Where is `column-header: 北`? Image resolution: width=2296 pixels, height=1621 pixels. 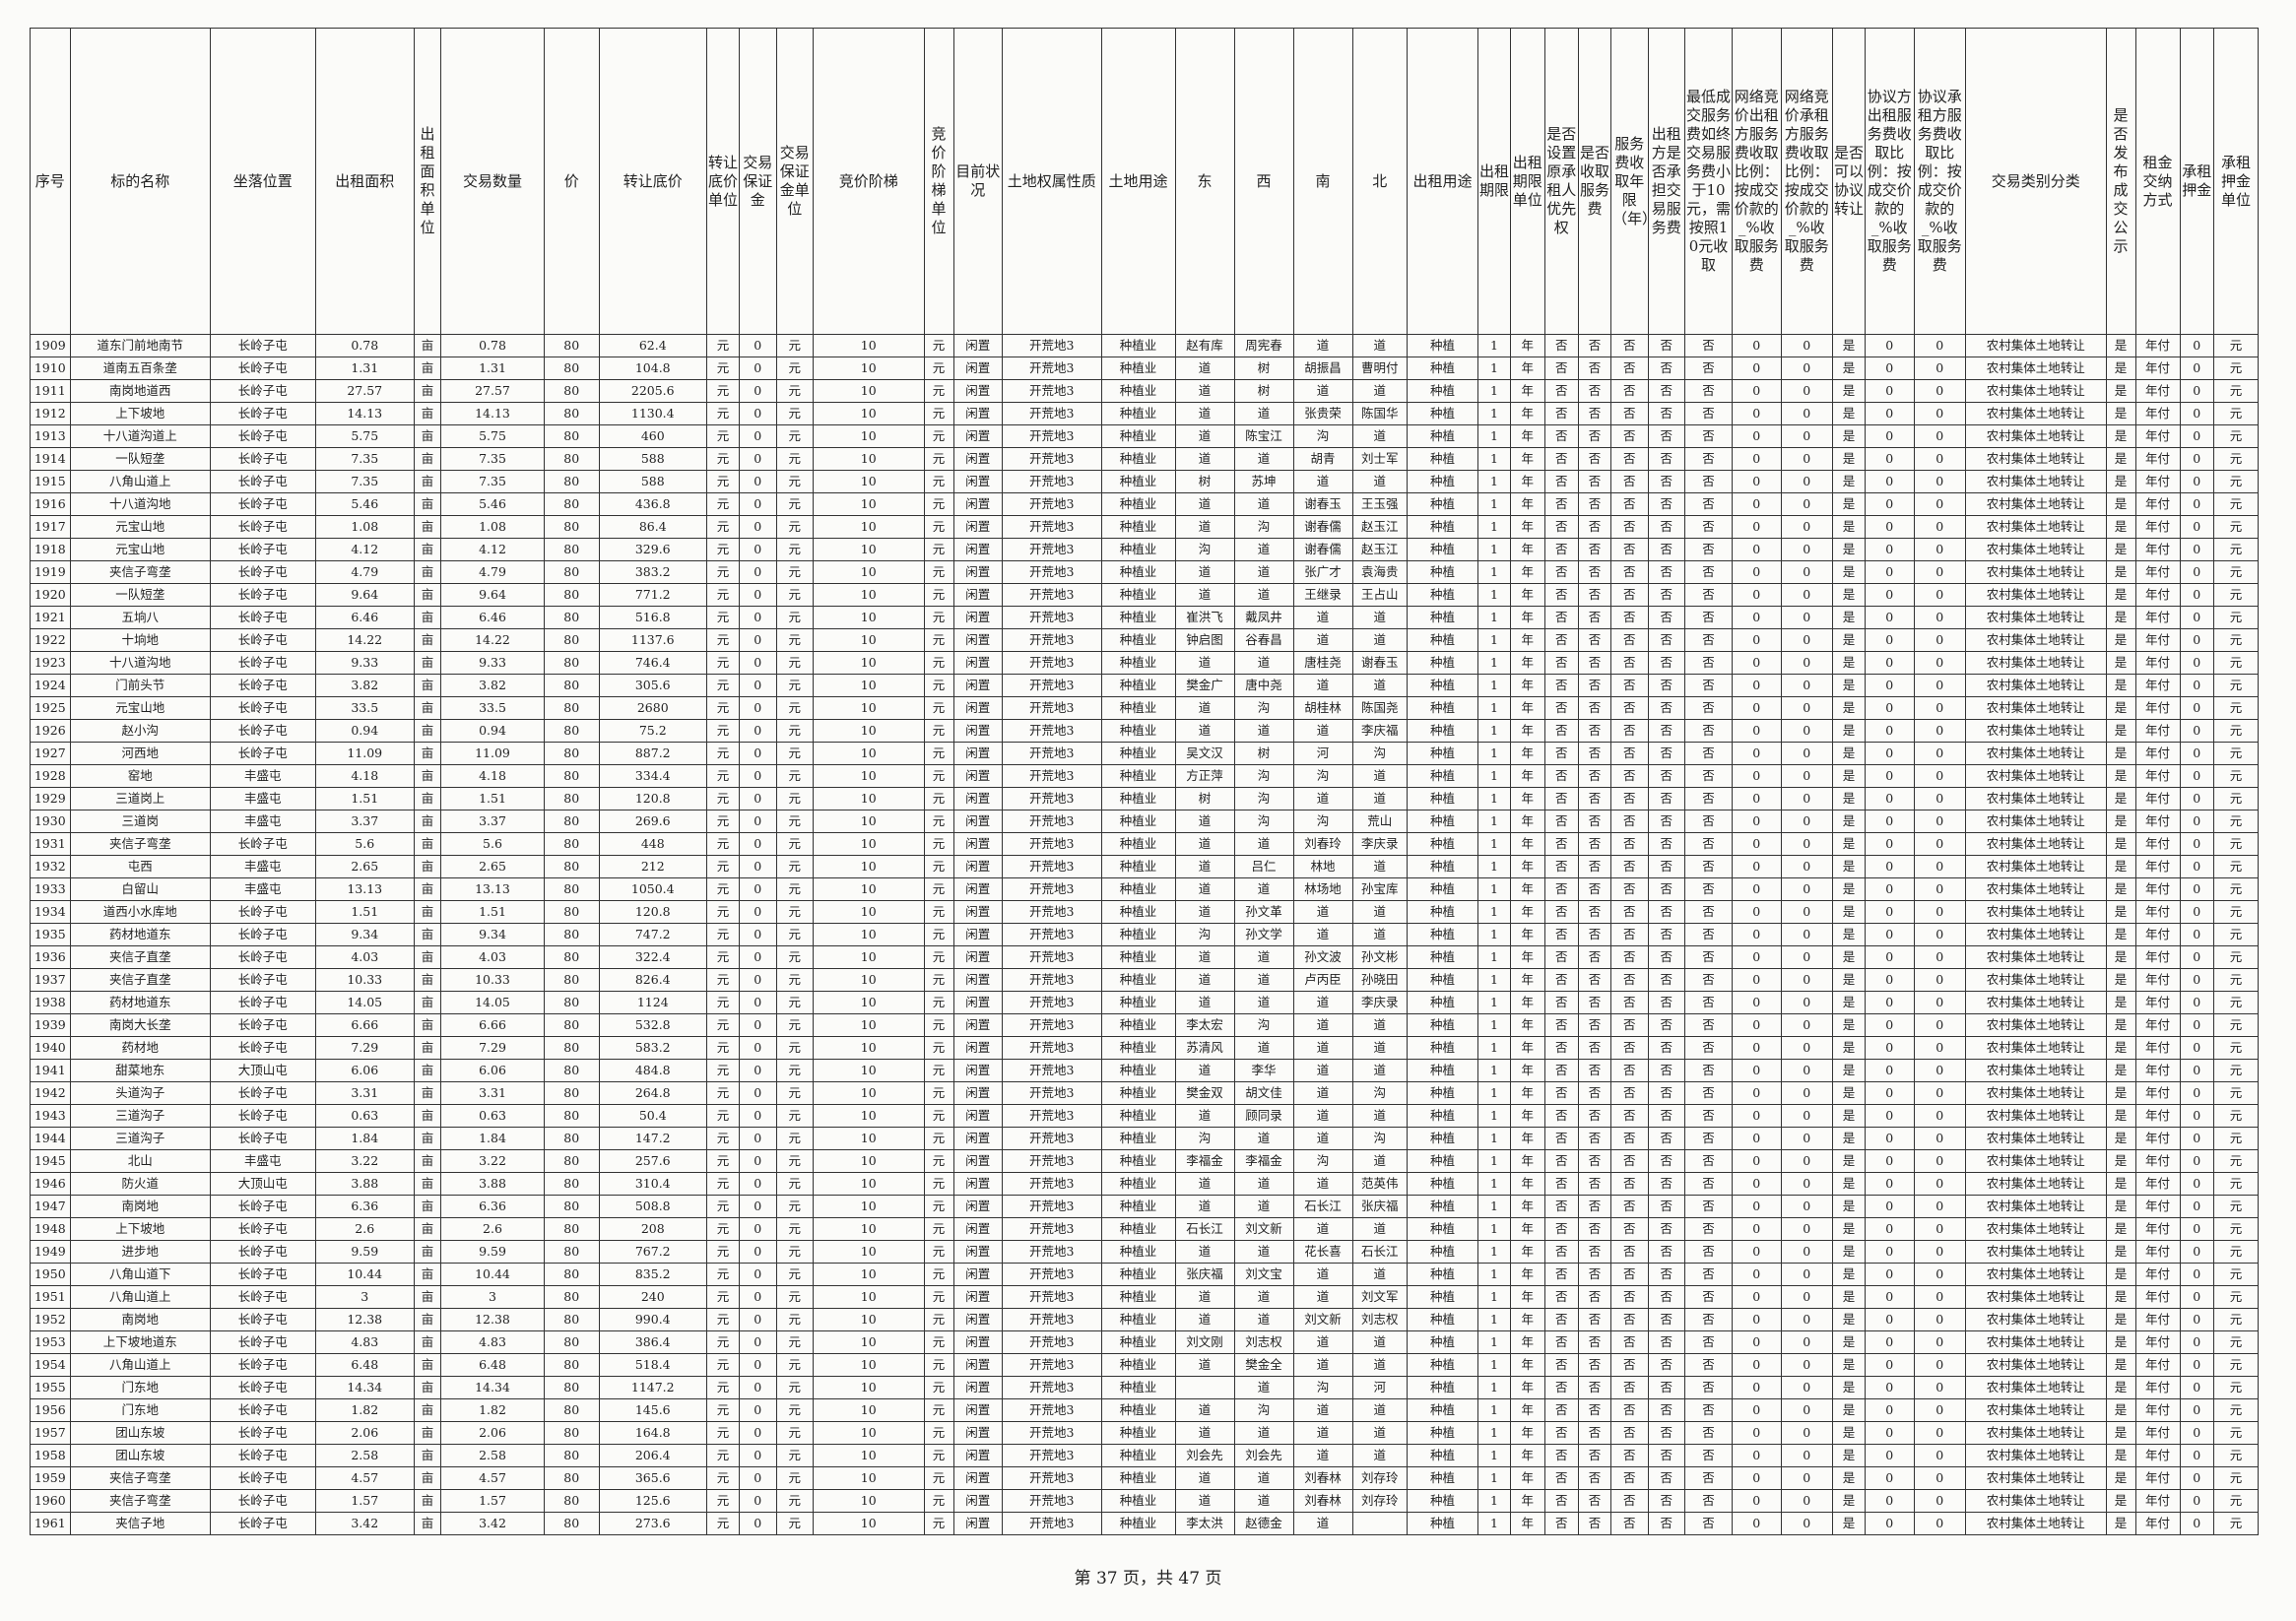
column-header: 北 is located at coordinates (1379, 181).